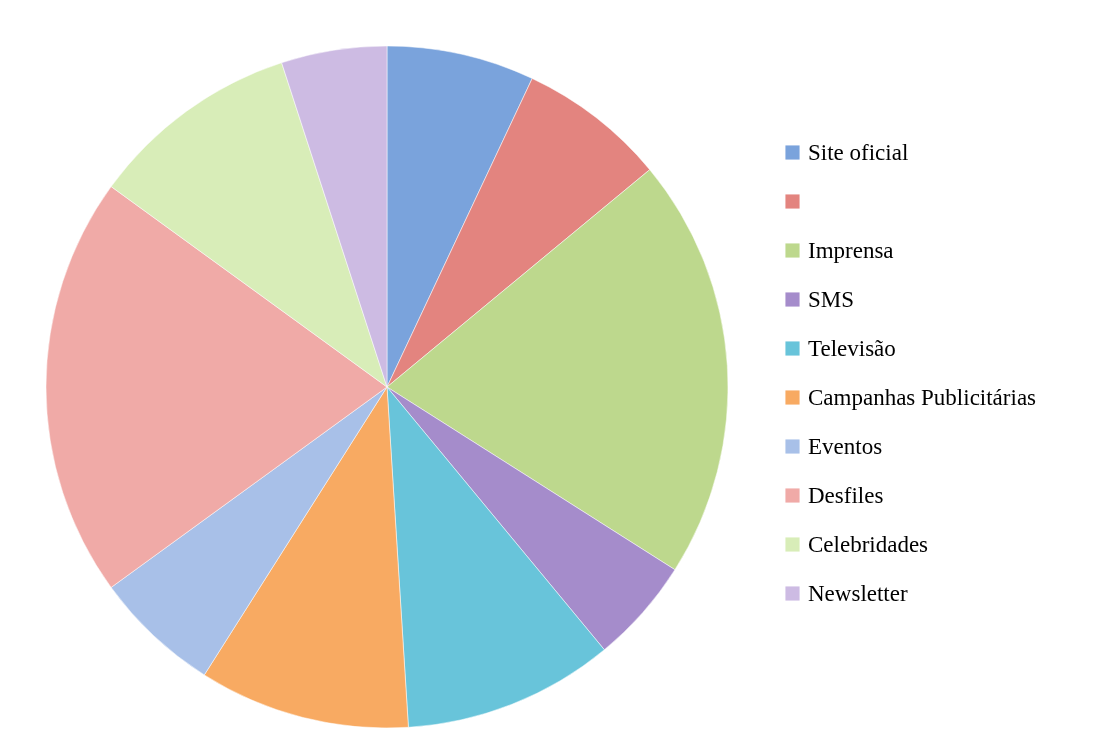 The height and width of the screenshot is (754, 1102). Describe the element at coordinates (845, 446) in the screenshot. I see `legend-label: Eventos` at that location.